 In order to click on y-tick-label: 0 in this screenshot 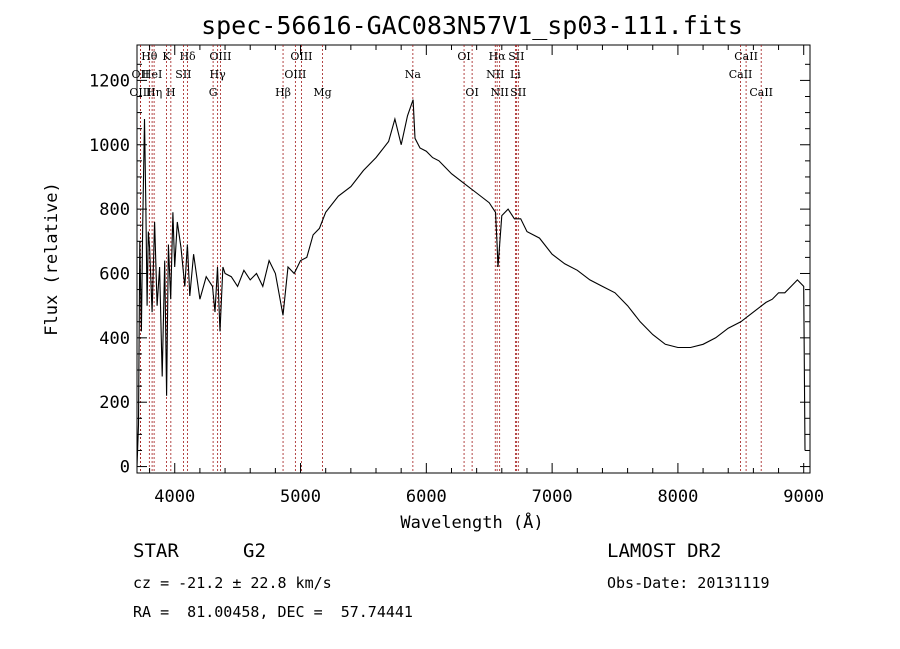, I will do `click(125, 468)`.